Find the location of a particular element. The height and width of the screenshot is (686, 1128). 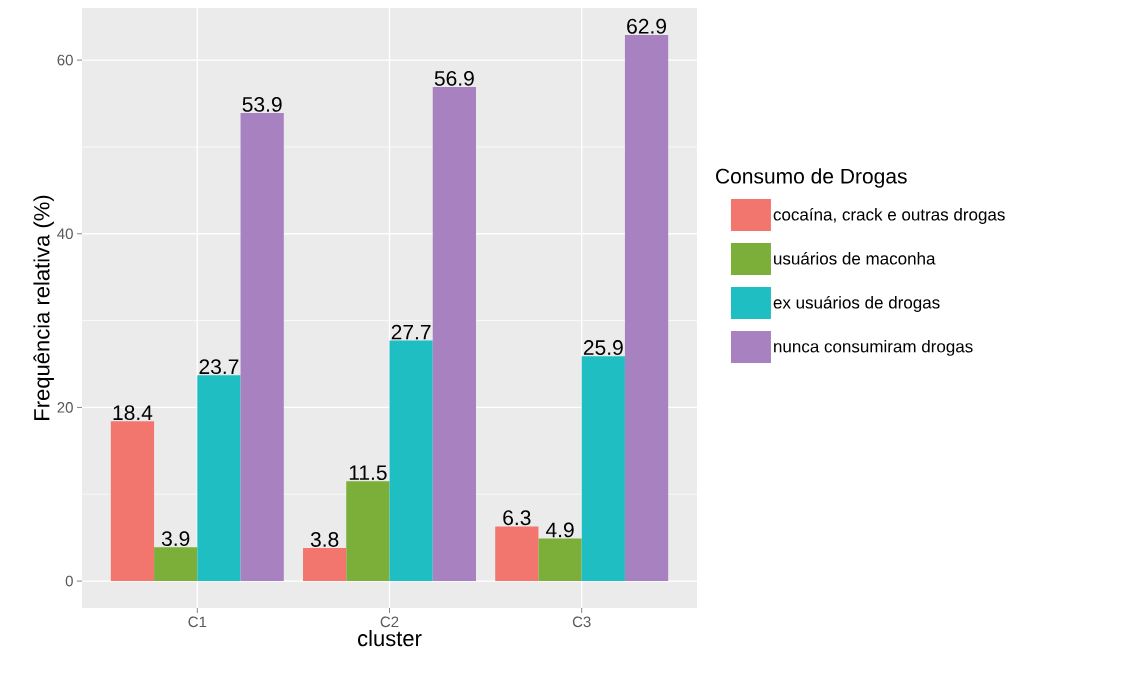

data-label: 3.8 is located at coordinates (324, 539).